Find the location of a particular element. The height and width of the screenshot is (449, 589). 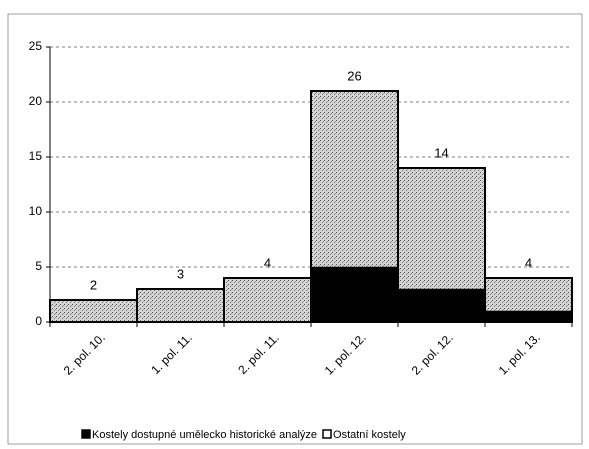

y-tick-label: 15 is located at coordinates (36, 156).